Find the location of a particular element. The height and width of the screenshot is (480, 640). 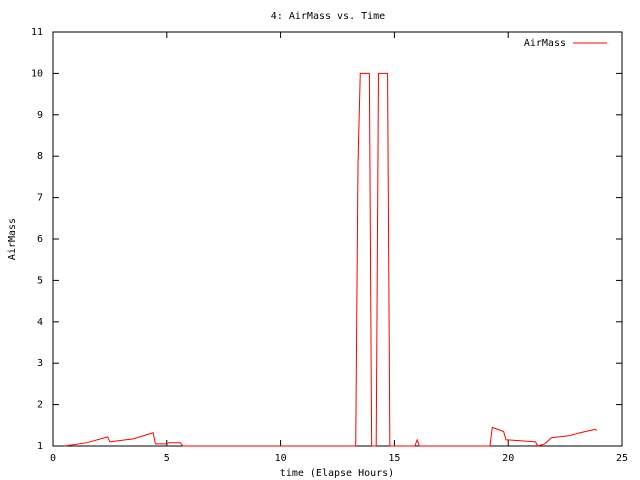

y-tick-label: 3 is located at coordinates (40, 363).